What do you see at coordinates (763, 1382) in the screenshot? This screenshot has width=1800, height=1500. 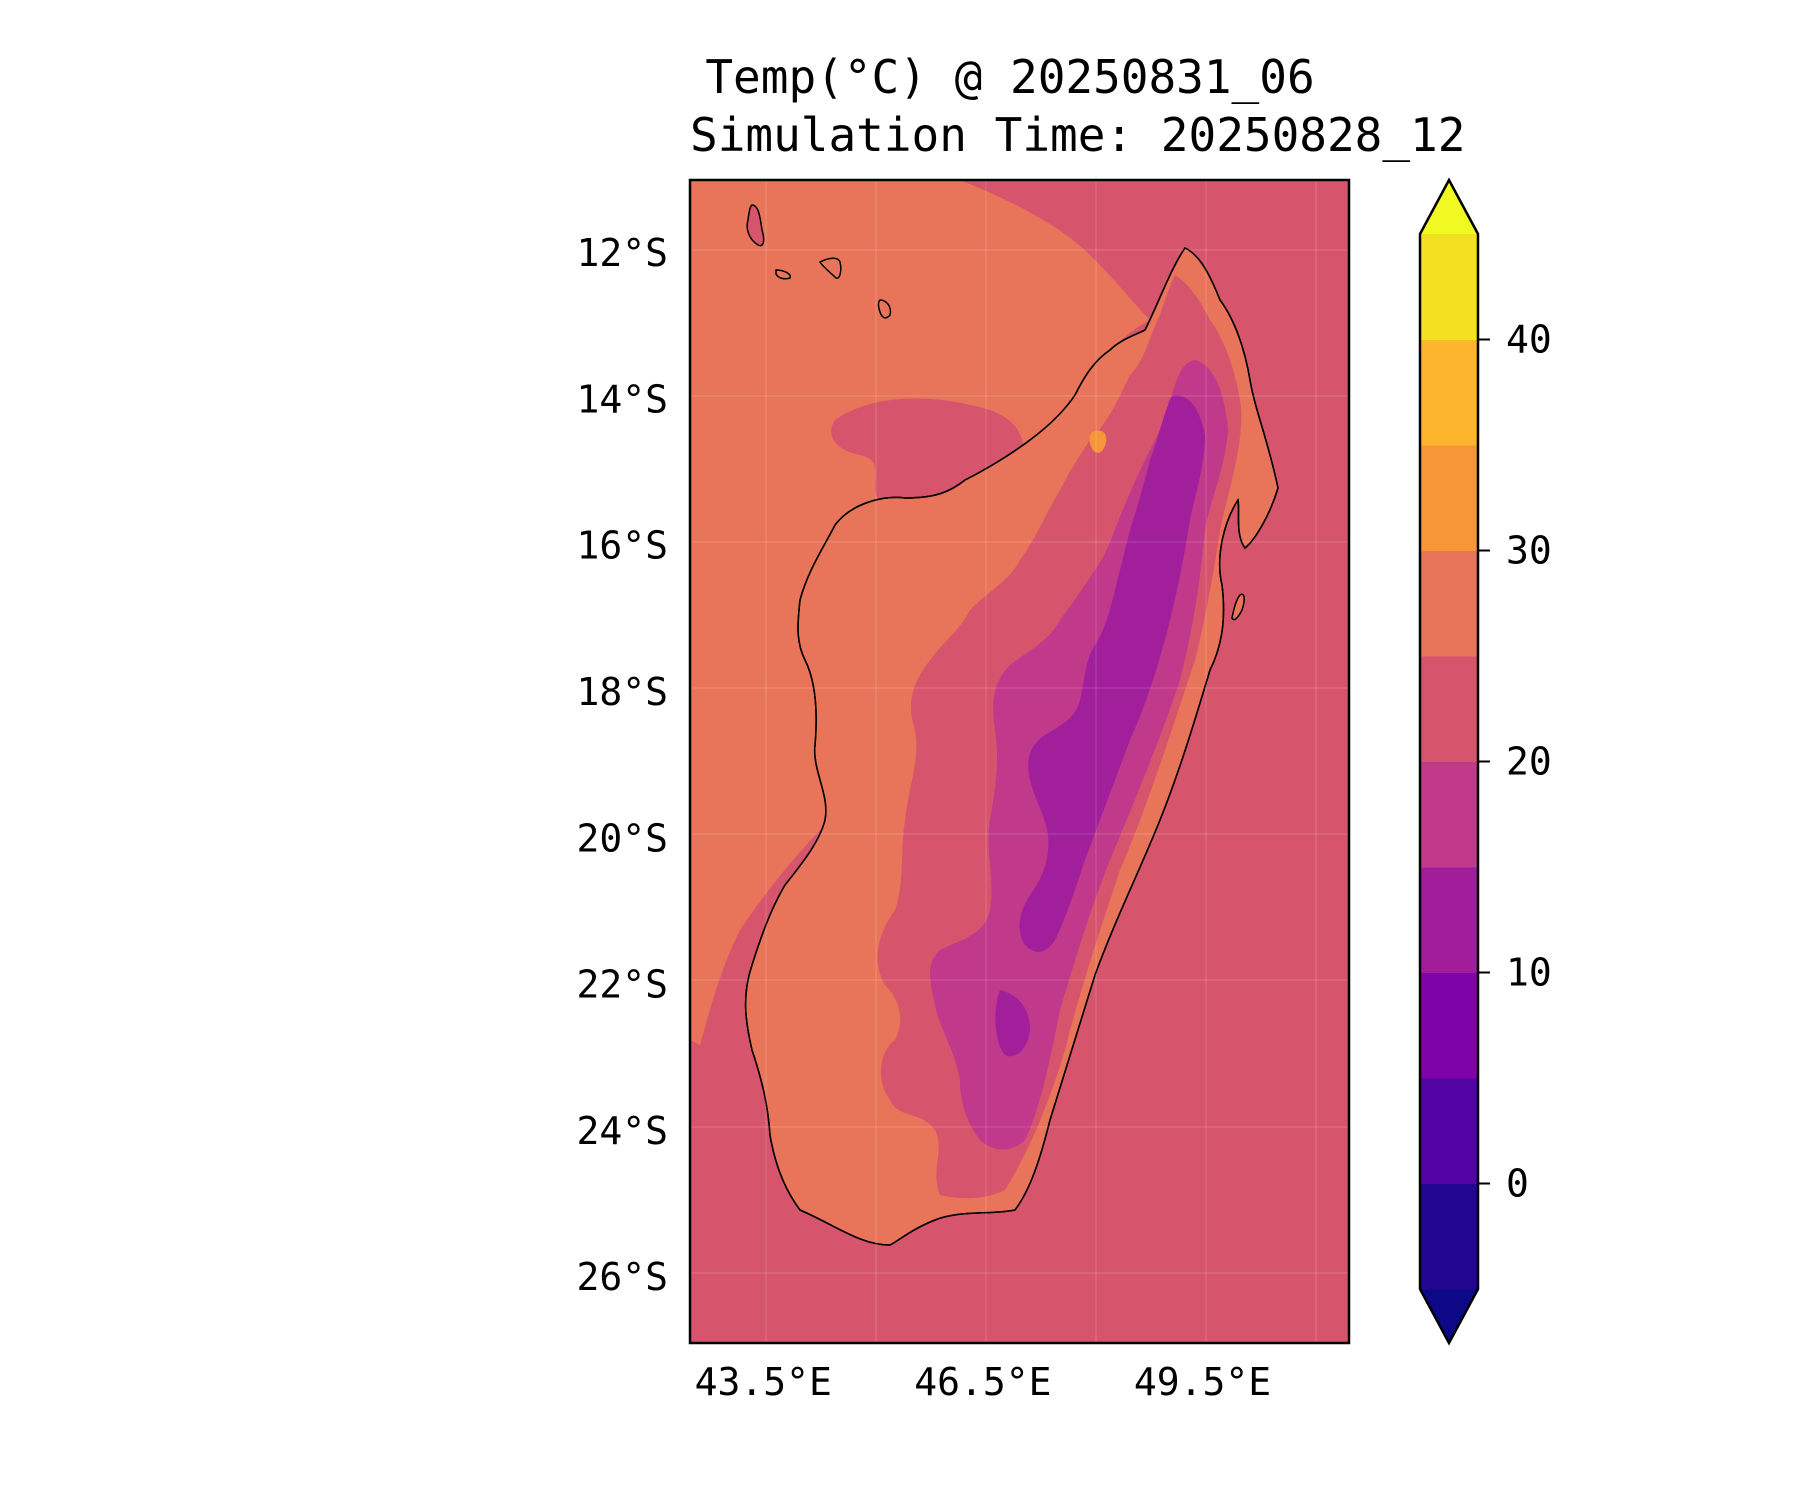 I see `lon-tick-label: 43.5°E` at bounding box center [763, 1382].